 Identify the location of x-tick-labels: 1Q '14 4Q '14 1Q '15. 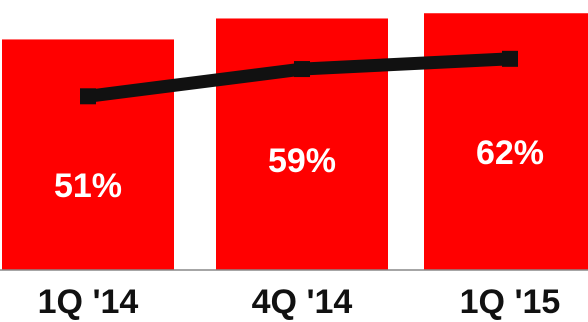
(299, 302).